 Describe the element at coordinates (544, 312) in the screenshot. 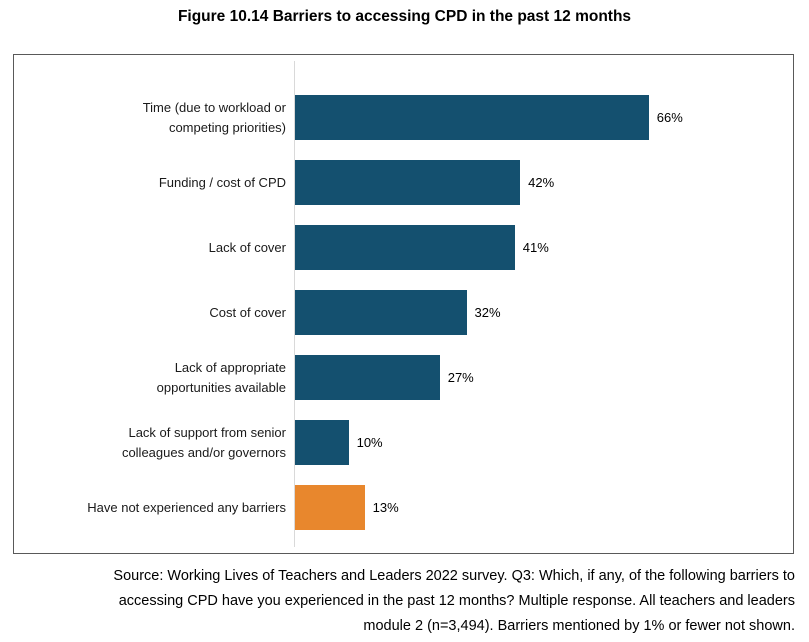

I see `bar-track: 32%` at that location.